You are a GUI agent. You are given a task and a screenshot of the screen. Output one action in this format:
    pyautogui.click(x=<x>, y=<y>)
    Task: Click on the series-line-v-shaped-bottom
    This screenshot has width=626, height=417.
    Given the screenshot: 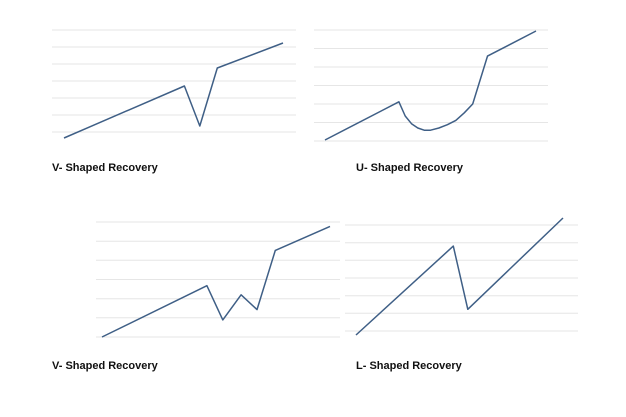 What is the action you would take?
    pyautogui.click(x=216, y=281)
    